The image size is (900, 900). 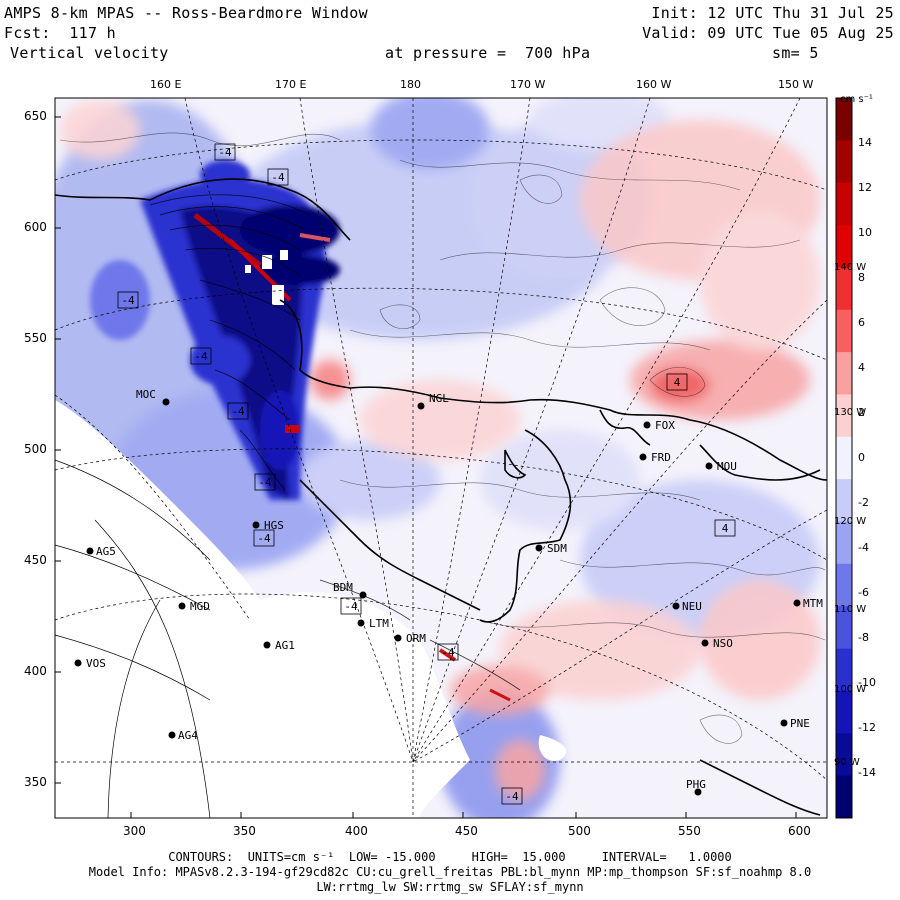 What do you see at coordinates (865, 187) in the screenshot?
I see `colorbar-label: 12` at bounding box center [865, 187].